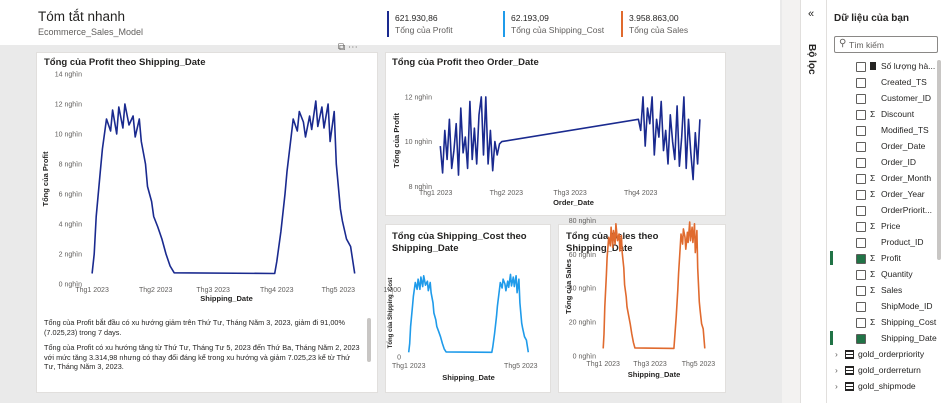  Describe the element at coordinates (891, 226) in the screenshot. I see `field-name: Price` at that location.